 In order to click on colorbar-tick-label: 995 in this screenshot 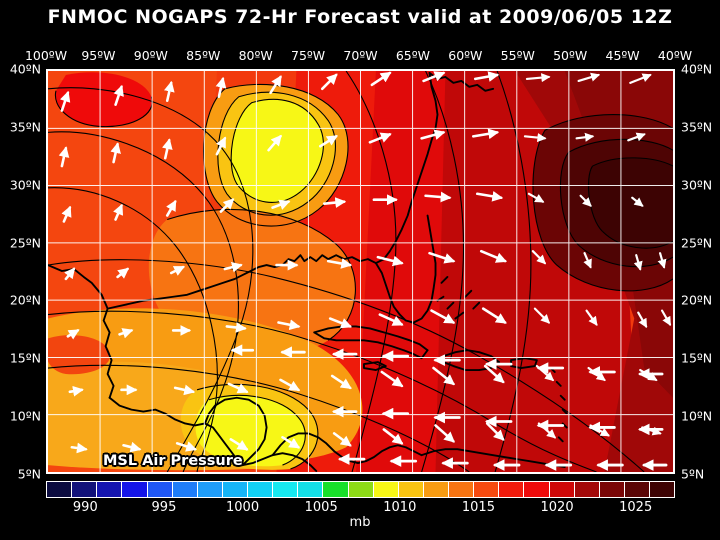, I will do `click(164, 507)`.